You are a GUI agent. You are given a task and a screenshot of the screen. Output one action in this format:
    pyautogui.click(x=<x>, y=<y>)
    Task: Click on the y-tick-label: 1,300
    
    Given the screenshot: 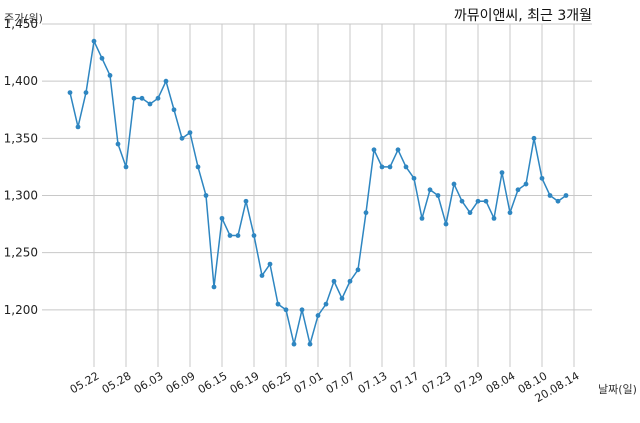 What is the action you would take?
    pyautogui.click(x=21, y=196)
    